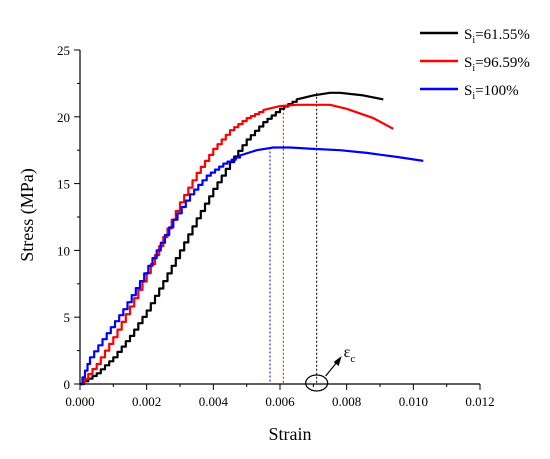 This screenshot has width=550, height=459. What do you see at coordinates (214, 401) in the screenshot?
I see `x-tick-label: 0.004` at bounding box center [214, 401].